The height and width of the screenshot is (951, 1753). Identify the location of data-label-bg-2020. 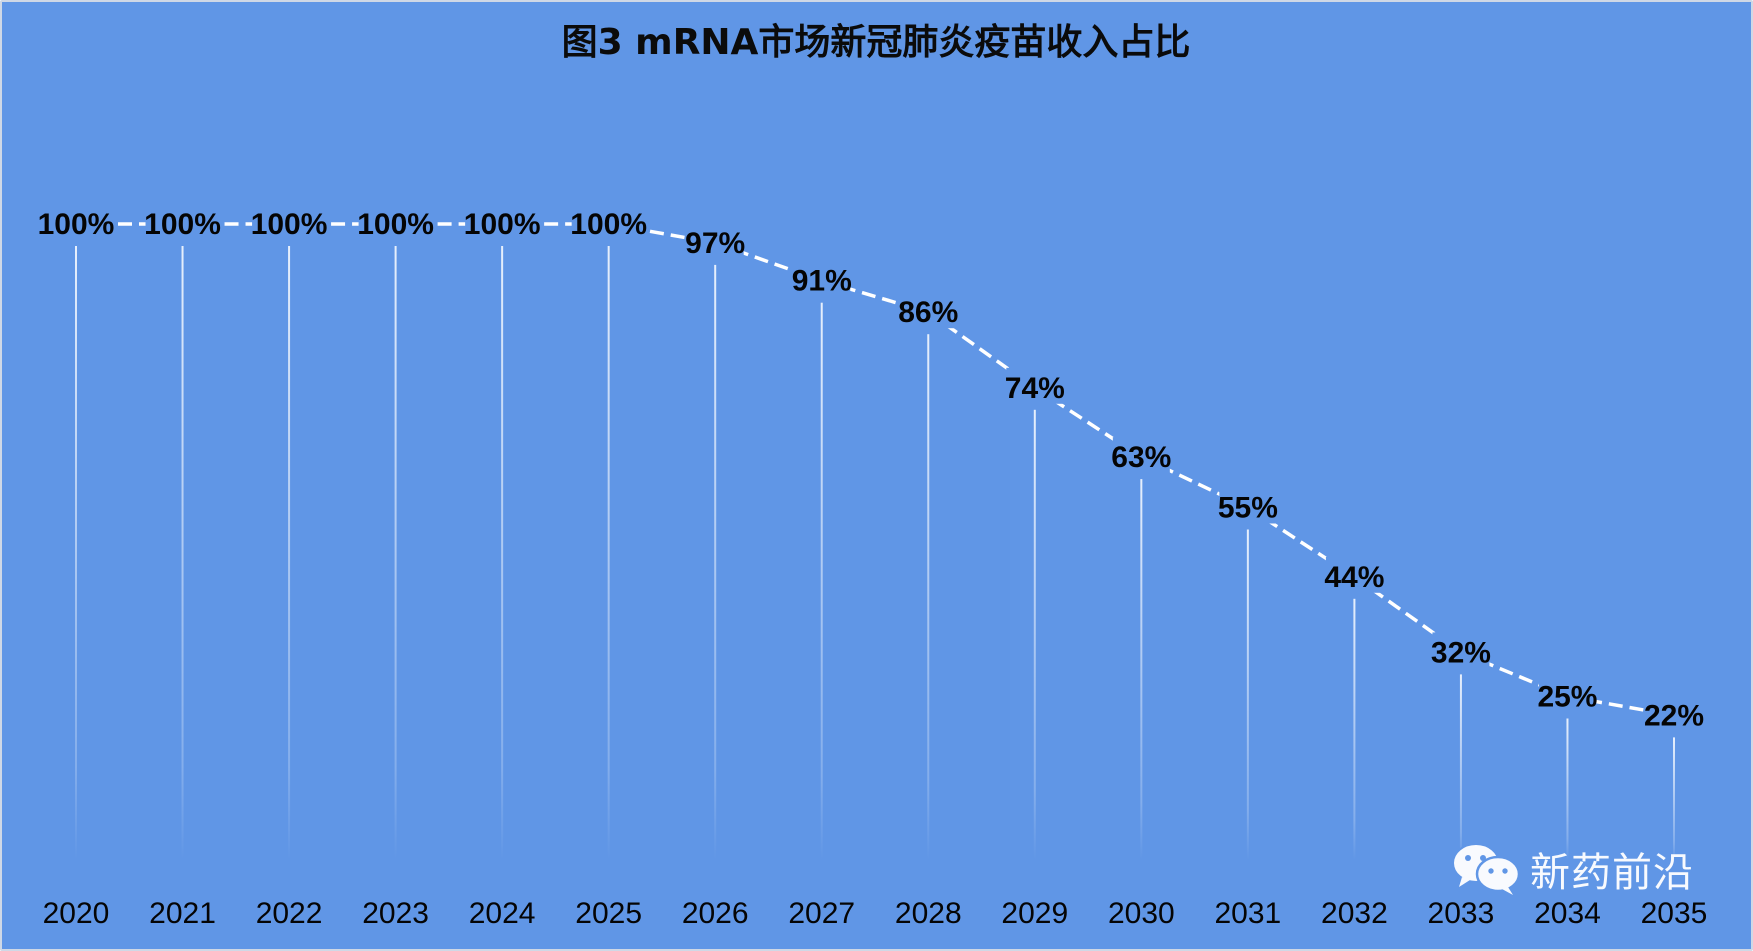
(76, 222).